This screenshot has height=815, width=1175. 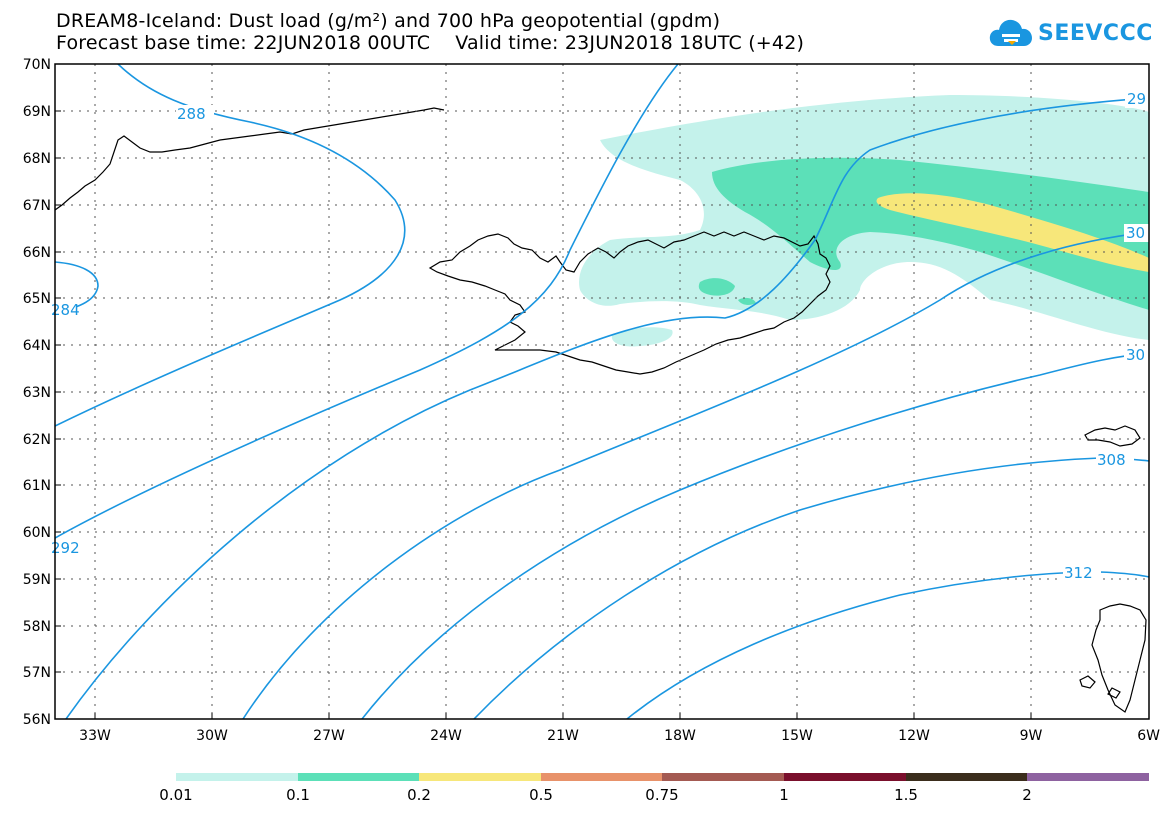 What do you see at coordinates (541, 795) in the screenshot?
I see `colorbar-label: 0.5` at bounding box center [541, 795].